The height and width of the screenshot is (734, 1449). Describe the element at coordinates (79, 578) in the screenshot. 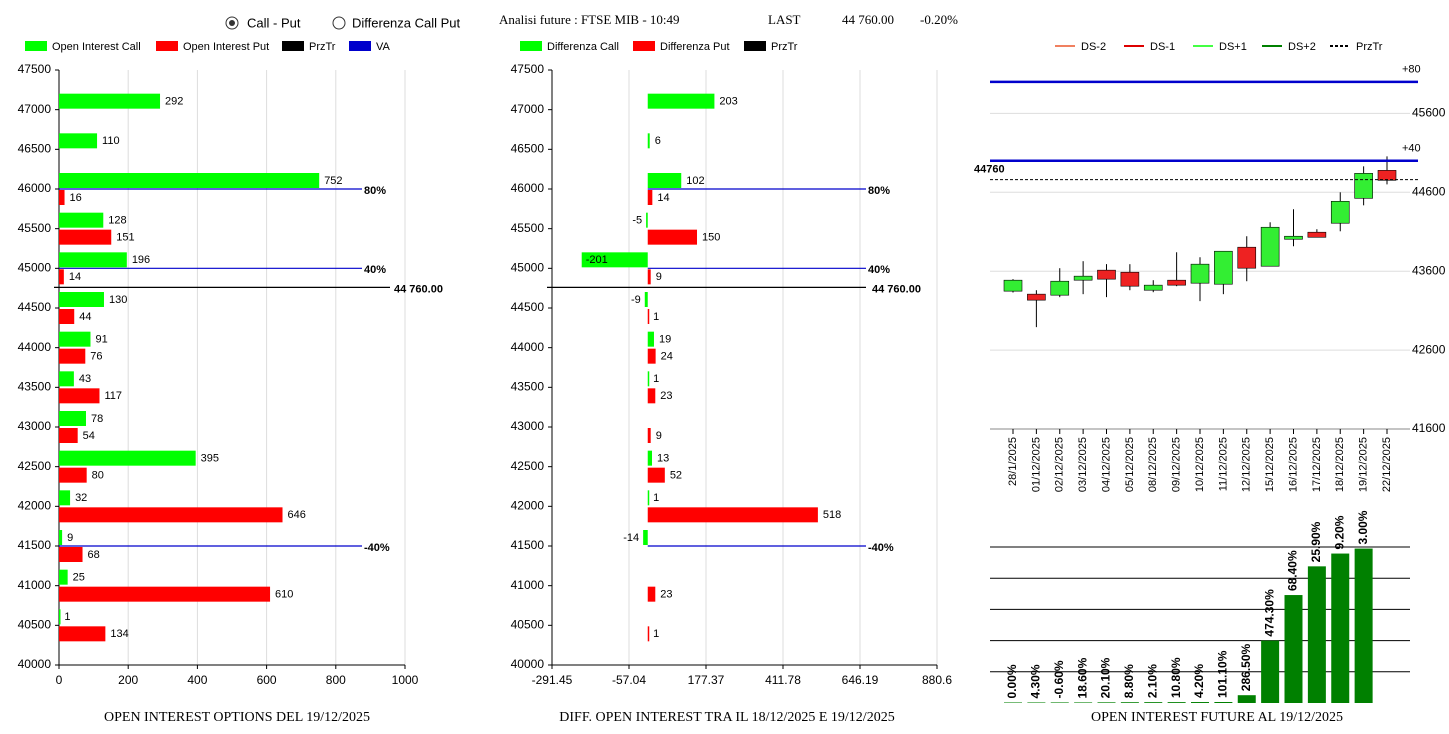

I see `value-label: 25` at that location.